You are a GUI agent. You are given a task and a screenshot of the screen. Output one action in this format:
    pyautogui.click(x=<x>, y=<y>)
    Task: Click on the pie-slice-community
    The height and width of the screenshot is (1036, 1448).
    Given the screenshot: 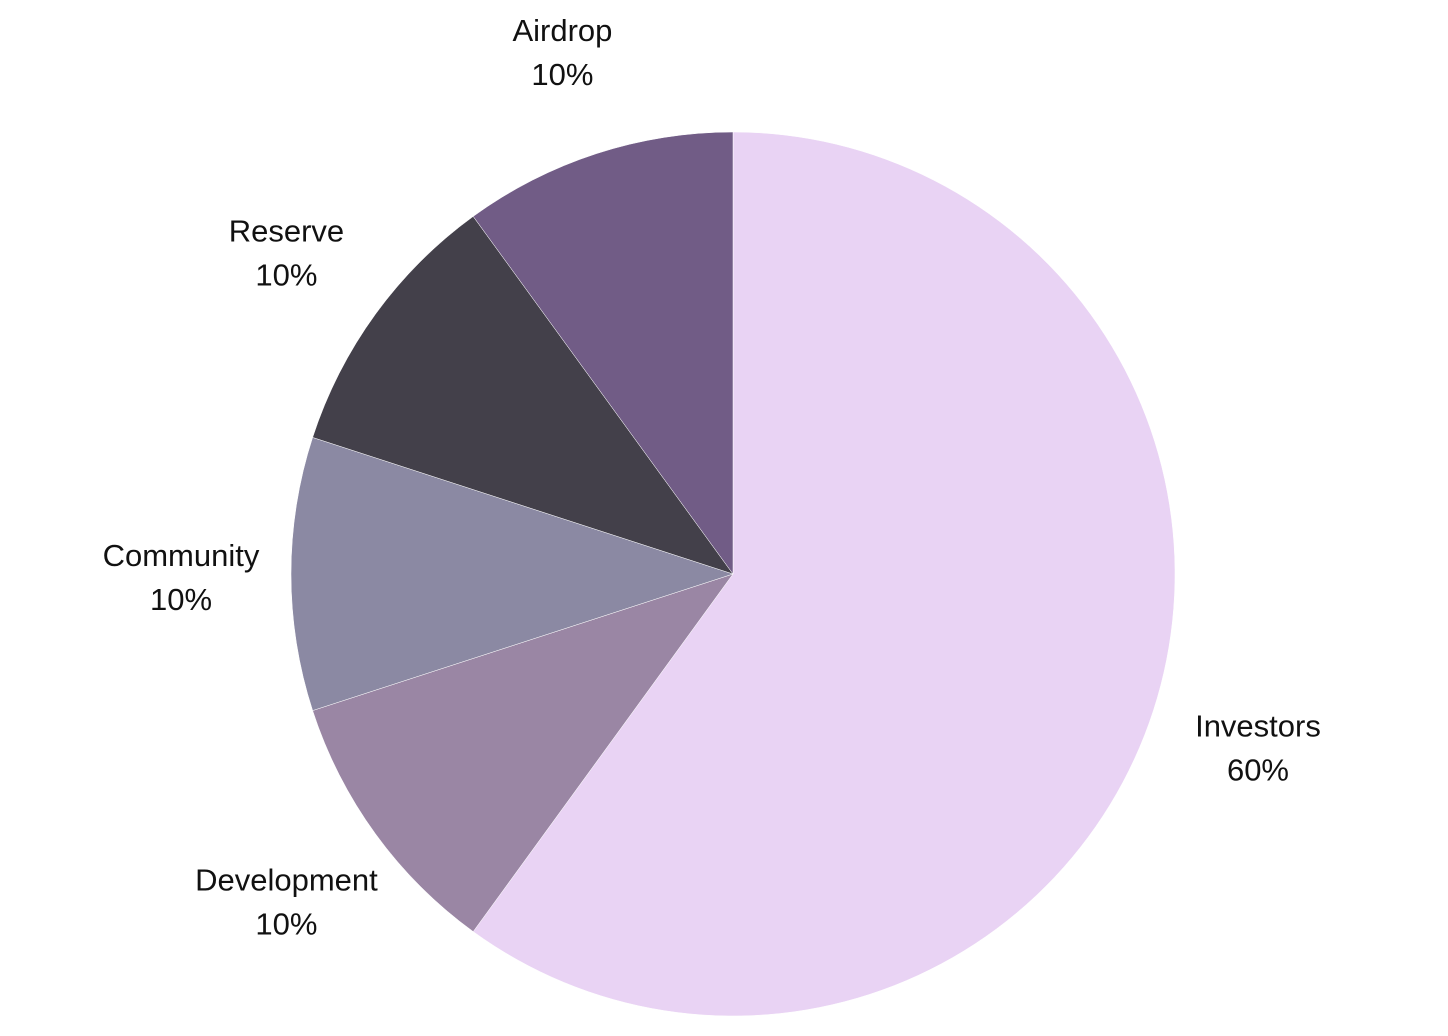 What is the action you would take?
    pyautogui.click(x=512, y=574)
    